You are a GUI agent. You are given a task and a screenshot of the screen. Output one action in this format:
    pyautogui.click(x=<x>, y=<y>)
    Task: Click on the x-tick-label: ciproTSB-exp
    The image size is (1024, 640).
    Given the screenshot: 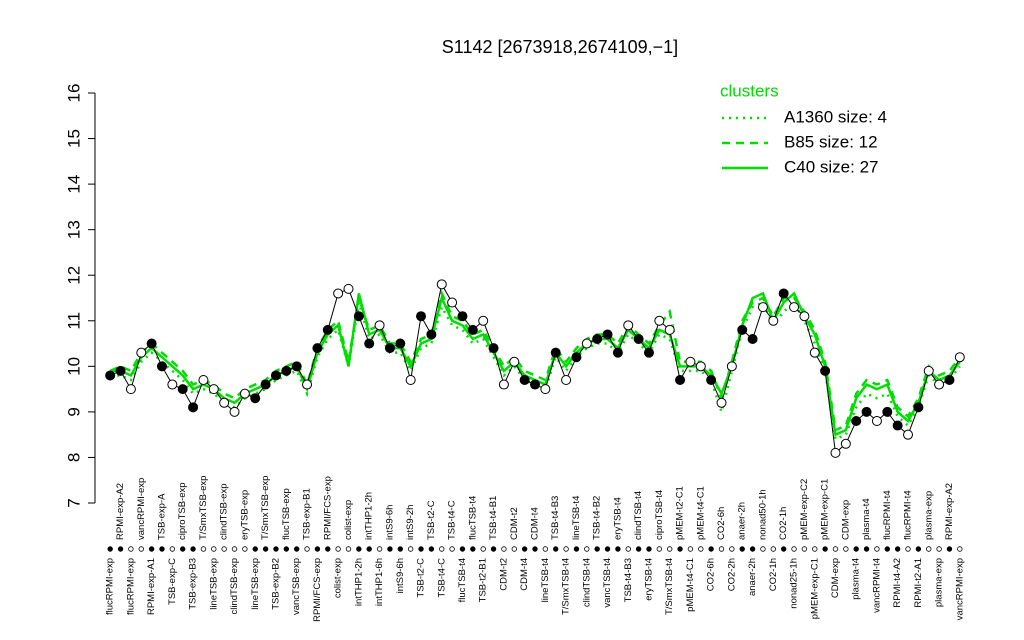 What is the action you would take?
    pyautogui.click(x=182, y=511)
    